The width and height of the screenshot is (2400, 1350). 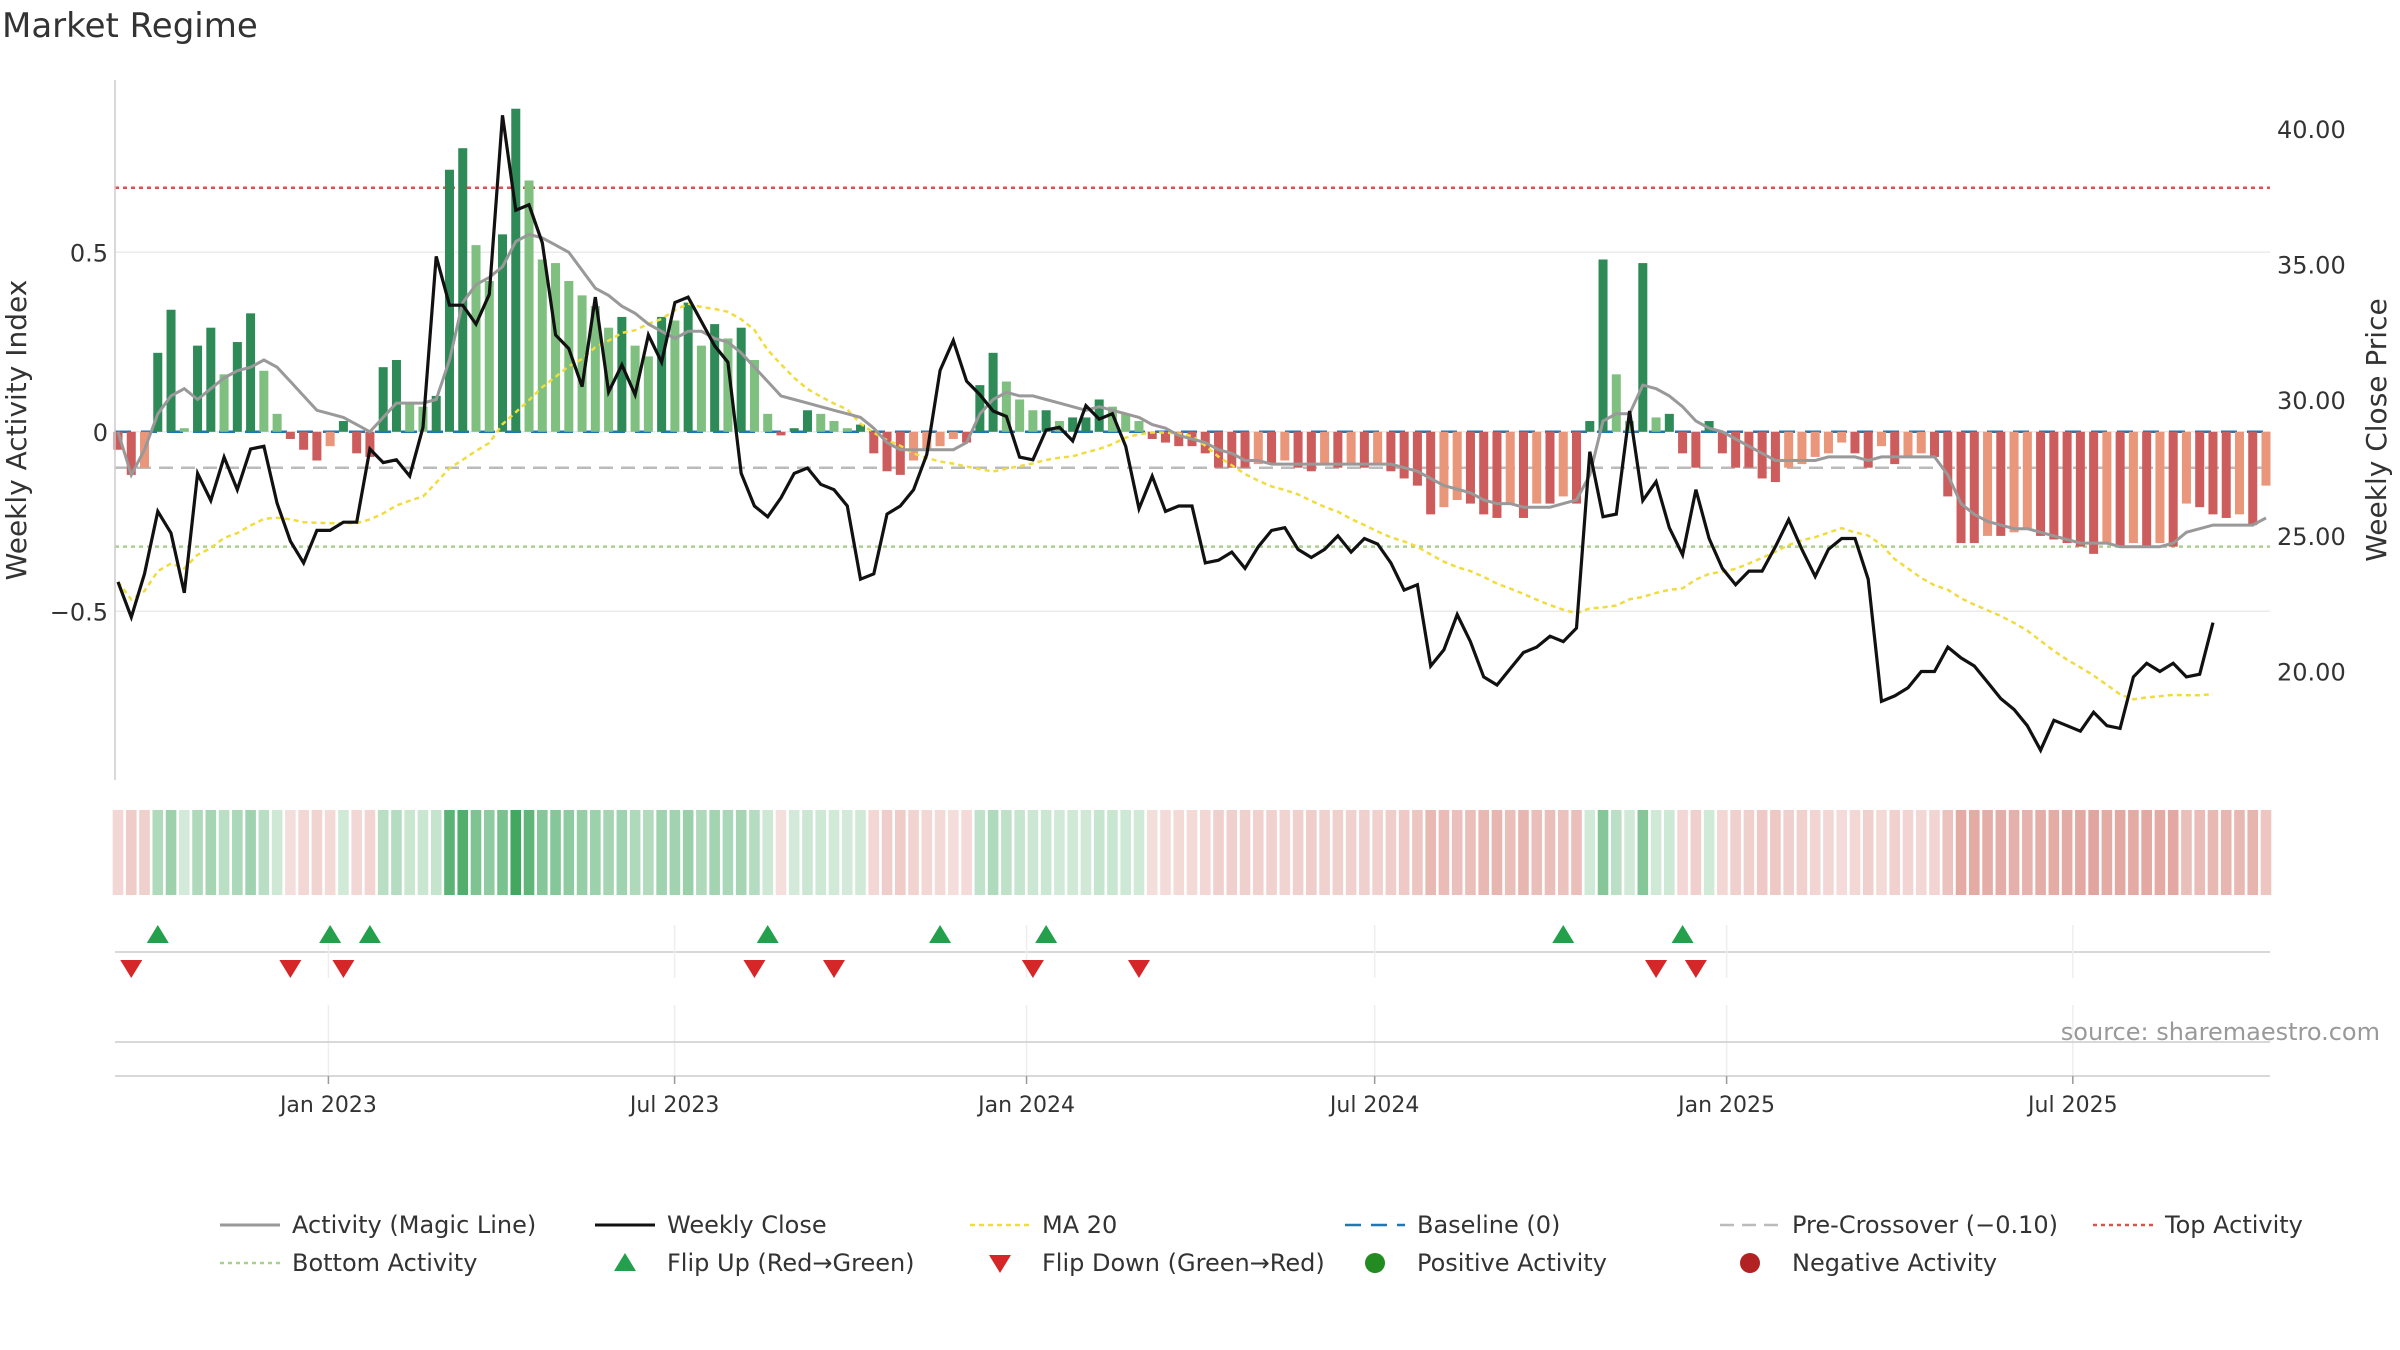 What do you see at coordinates (327, 1105) in the screenshot?
I see `x-tick-label: Jan 2023` at bounding box center [327, 1105].